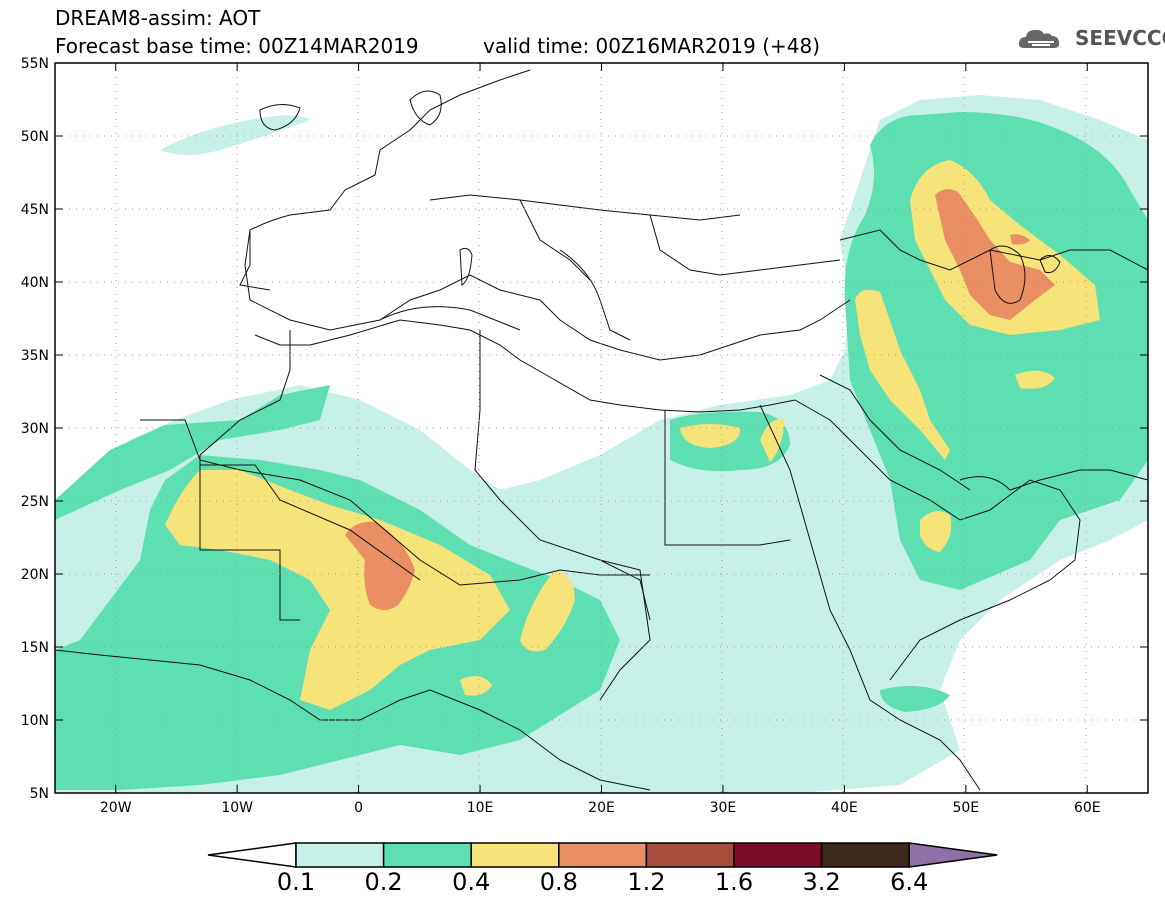 This screenshot has height=905, width=1165. I want to click on lon-label: 40E, so click(844, 808).